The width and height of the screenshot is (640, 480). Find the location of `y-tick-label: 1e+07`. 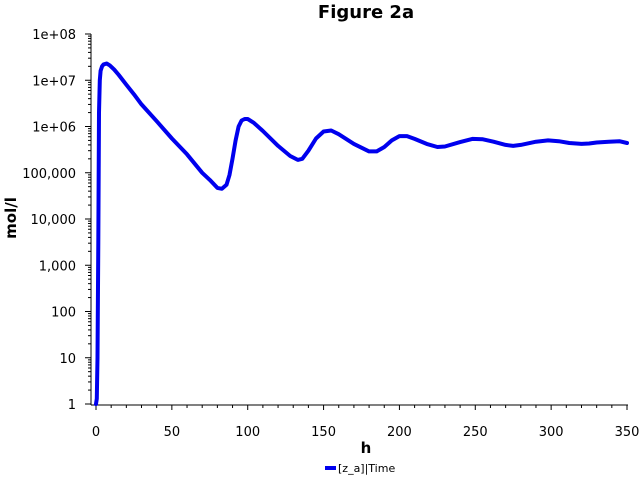

y-tick-label: 1e+07 is located at coordinates (54, 81).